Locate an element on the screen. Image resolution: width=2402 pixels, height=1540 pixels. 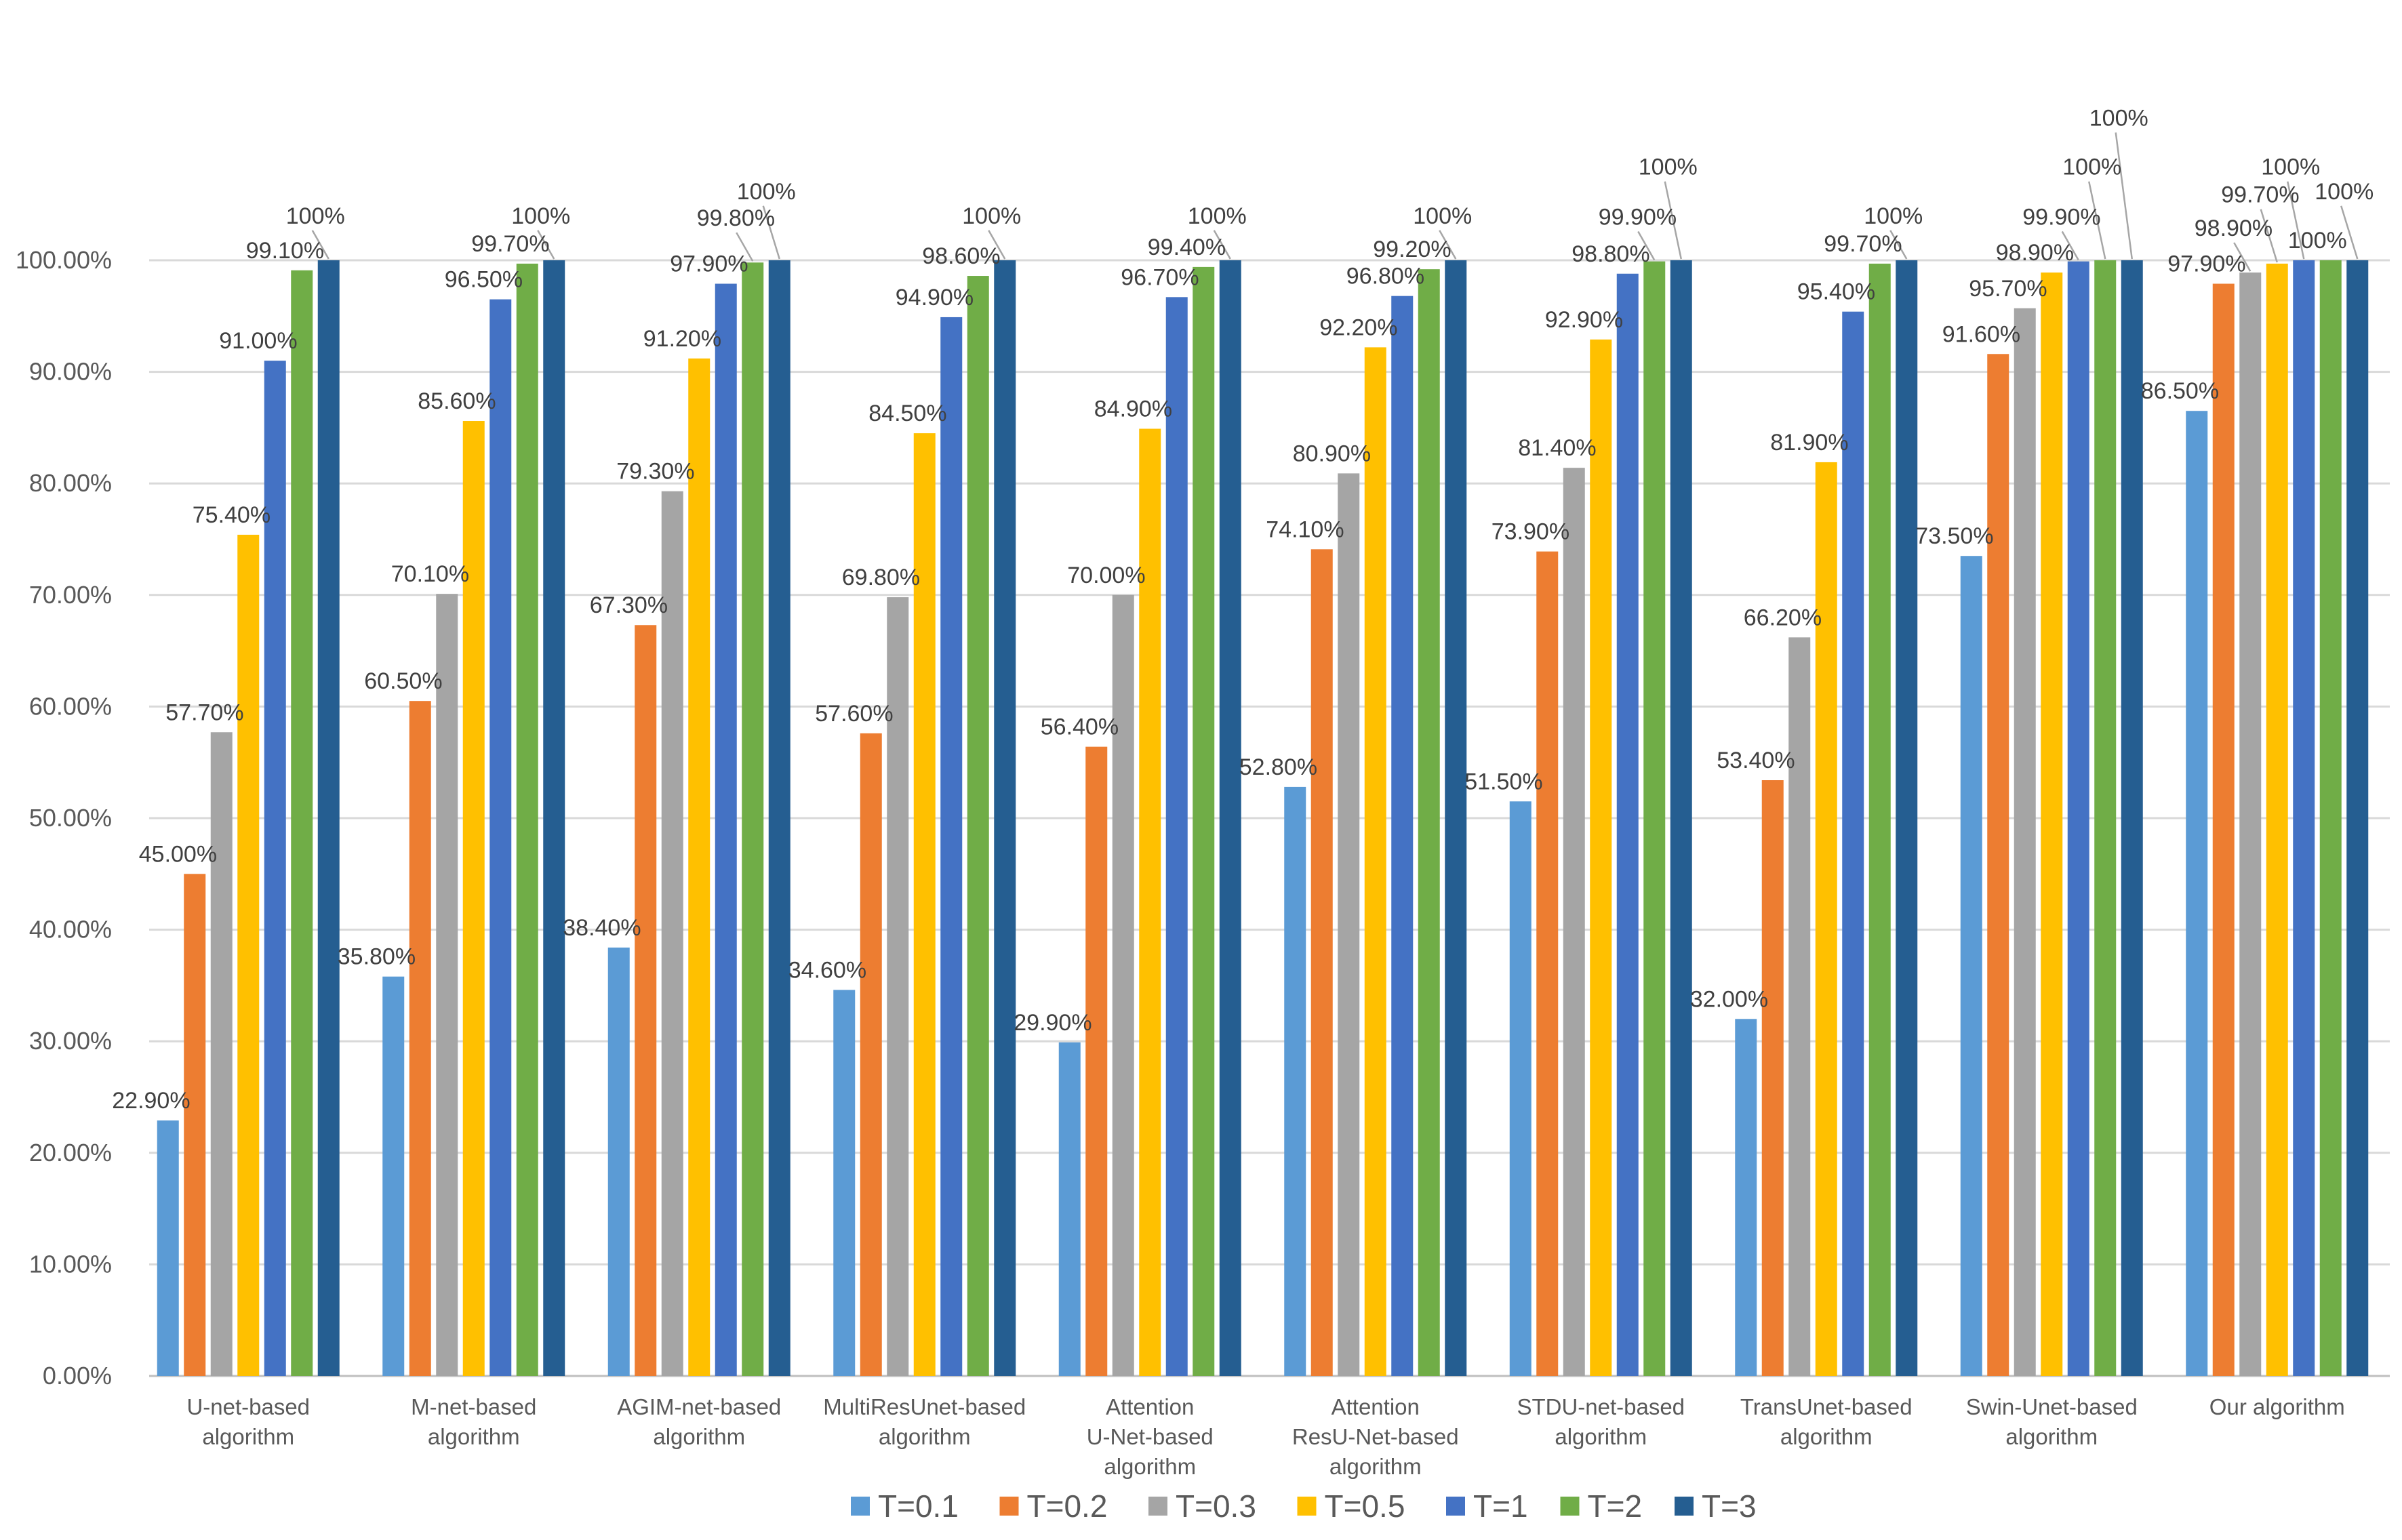
x-category-label: Our algorithm is located at coordinates (2277, 1406).